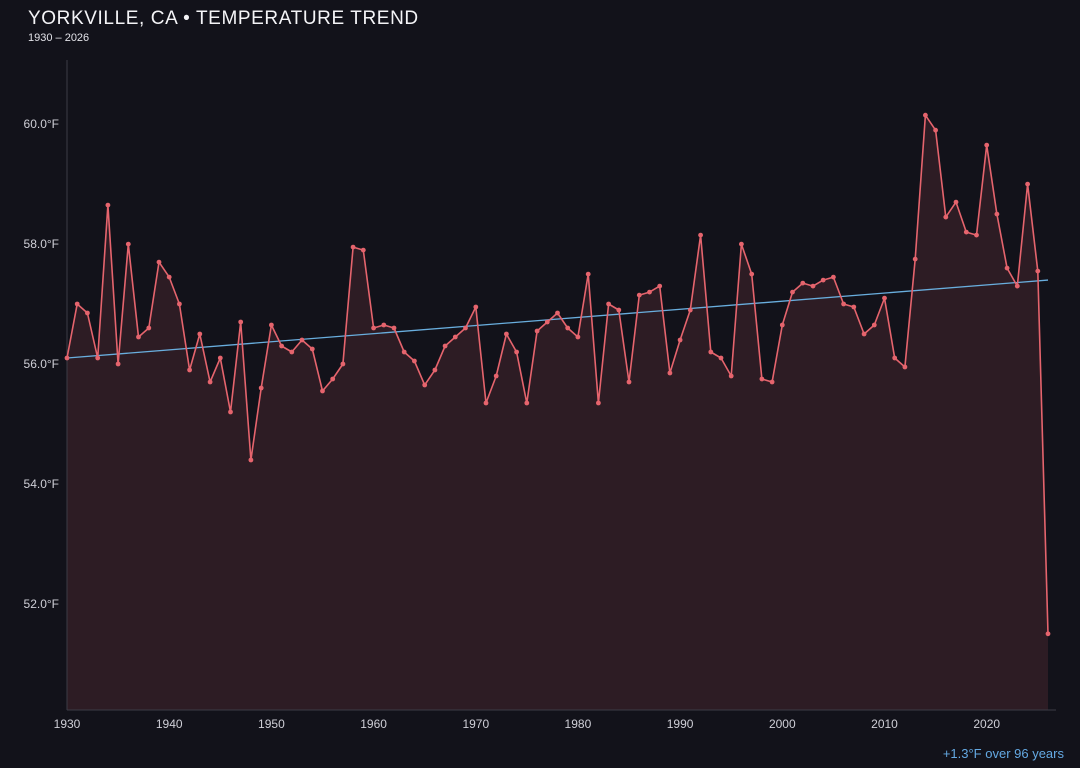  Describe the element at coordinates (271, 724) in the screenshot. I see `x-tick-label: 1950` at that location.